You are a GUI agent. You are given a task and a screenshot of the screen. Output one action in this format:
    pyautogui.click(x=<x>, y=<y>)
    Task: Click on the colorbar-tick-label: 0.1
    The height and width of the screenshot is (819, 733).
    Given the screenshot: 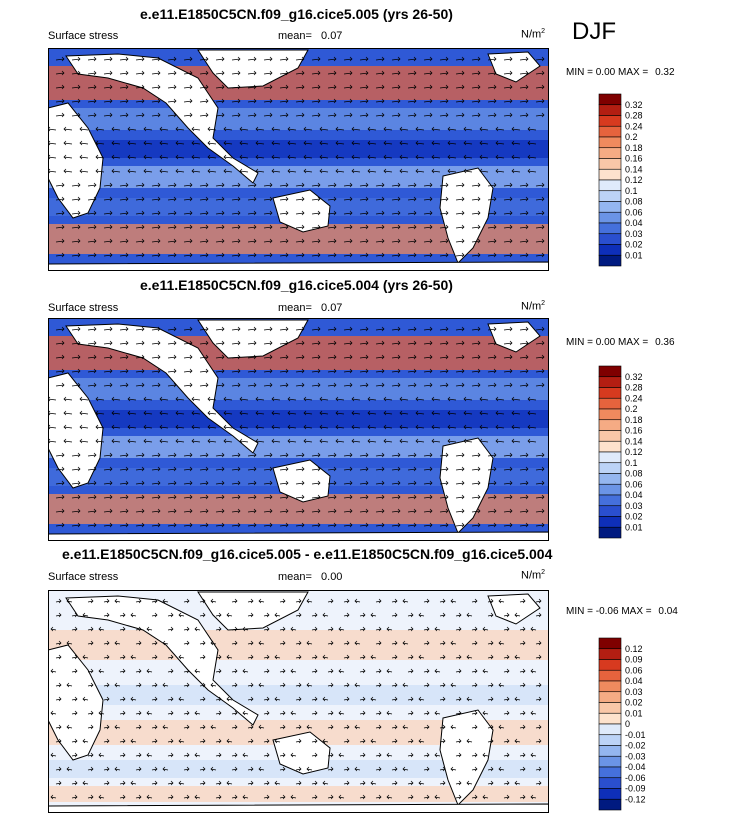 What is the action you would take?
    pyautogui.click(x=631, y=463)
    